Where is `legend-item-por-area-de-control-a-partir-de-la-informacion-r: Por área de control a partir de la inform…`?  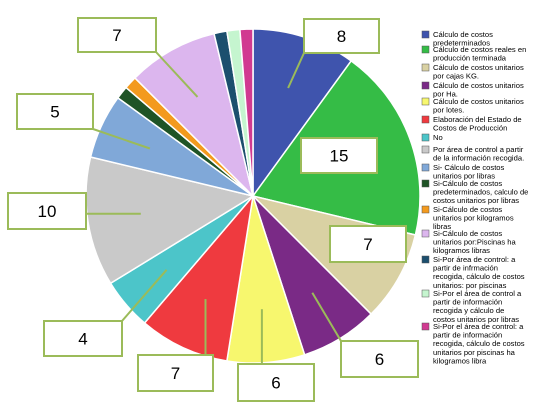 legend-item-por-area-de-control-a-partir-de-la-informacion-r: Por área de control a partir de la inform… is located at coordinates (472, 154).